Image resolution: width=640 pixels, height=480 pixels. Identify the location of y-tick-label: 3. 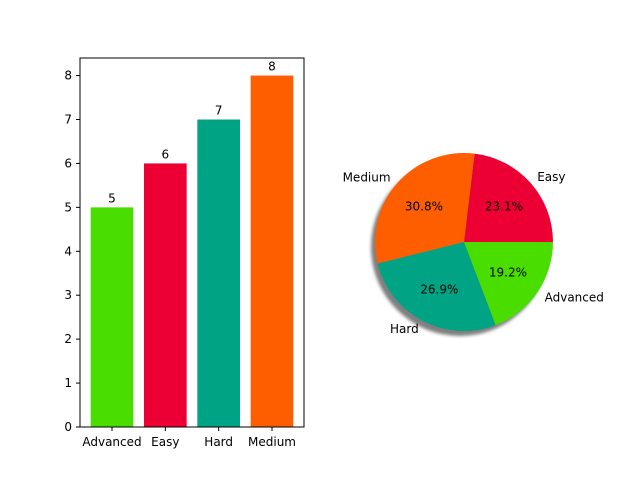
(68, 295).